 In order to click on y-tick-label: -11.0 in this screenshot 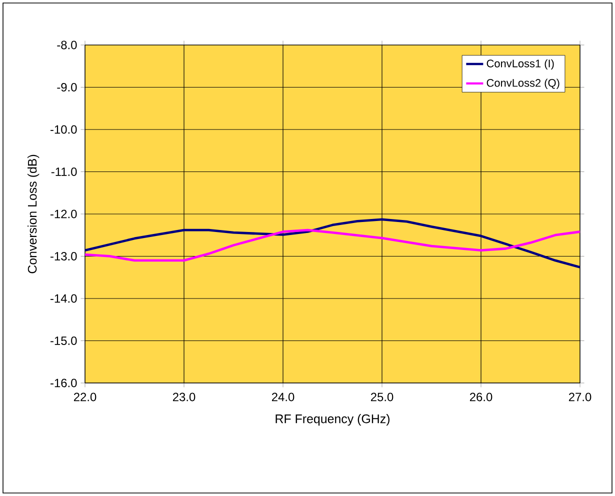, I will do `click(64, 172)`.